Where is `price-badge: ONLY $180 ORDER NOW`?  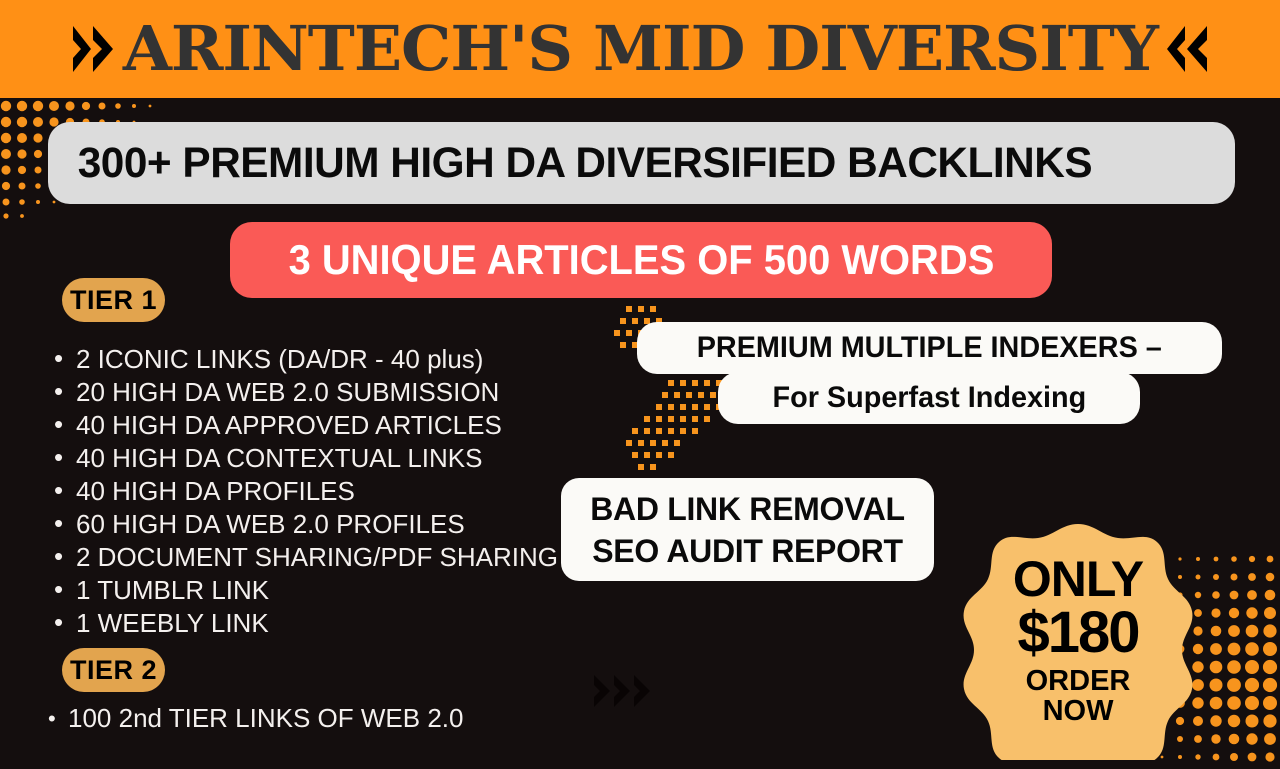
price-badge: ONLY $180 ORDER NOW is located at coordinates (1078, 640).